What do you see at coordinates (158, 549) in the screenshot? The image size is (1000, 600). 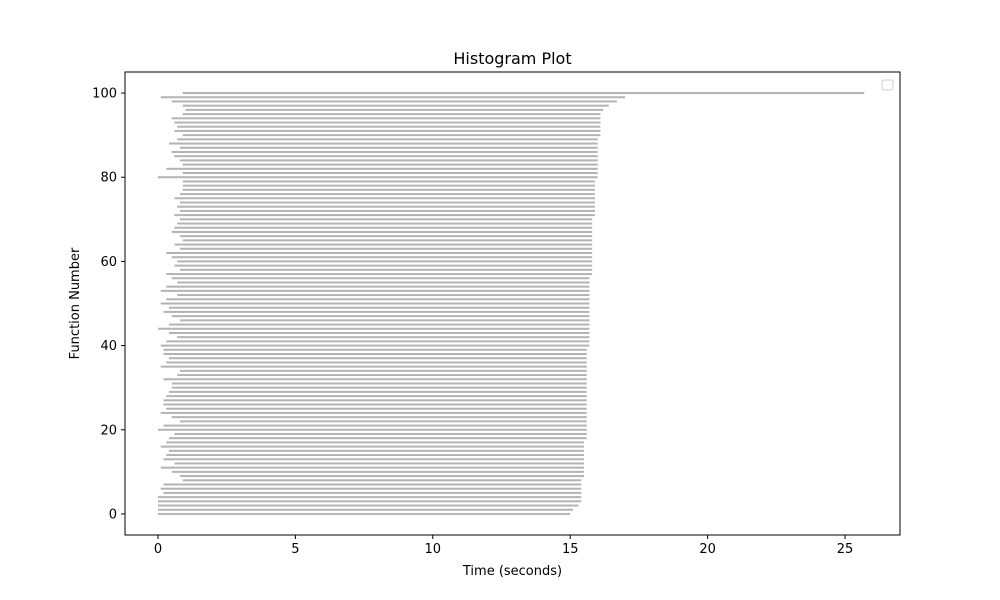 I see `x-tick-label: 0` at bounding box center [158, 549].